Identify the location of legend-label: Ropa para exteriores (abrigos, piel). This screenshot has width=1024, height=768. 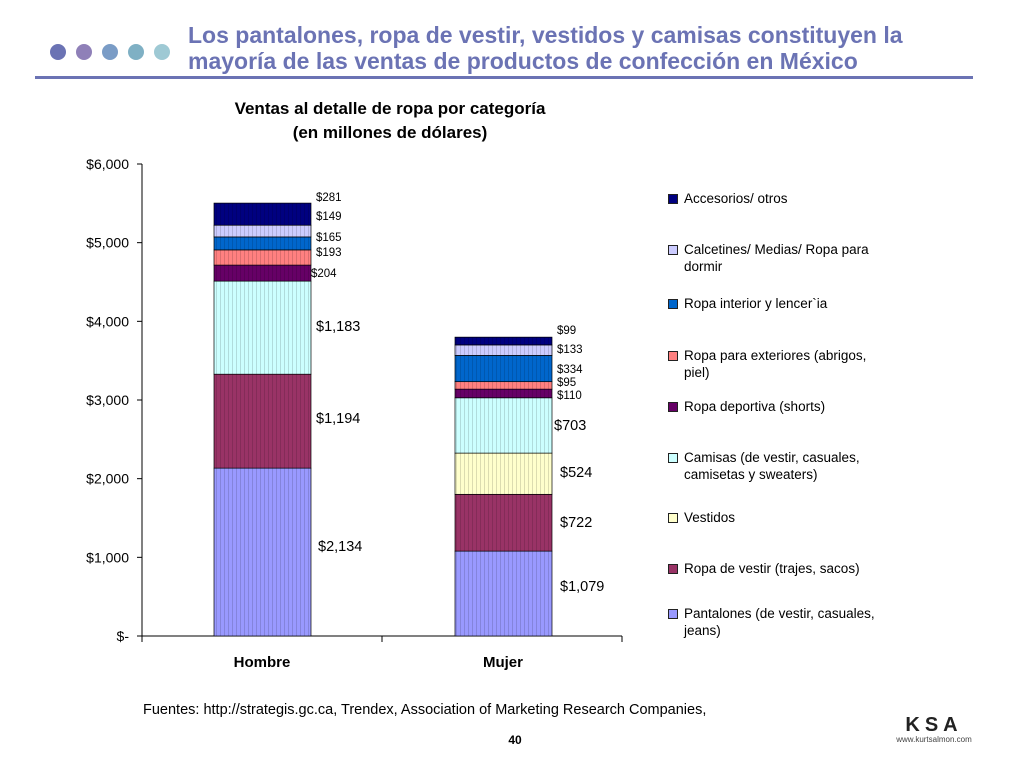
(775, 364).